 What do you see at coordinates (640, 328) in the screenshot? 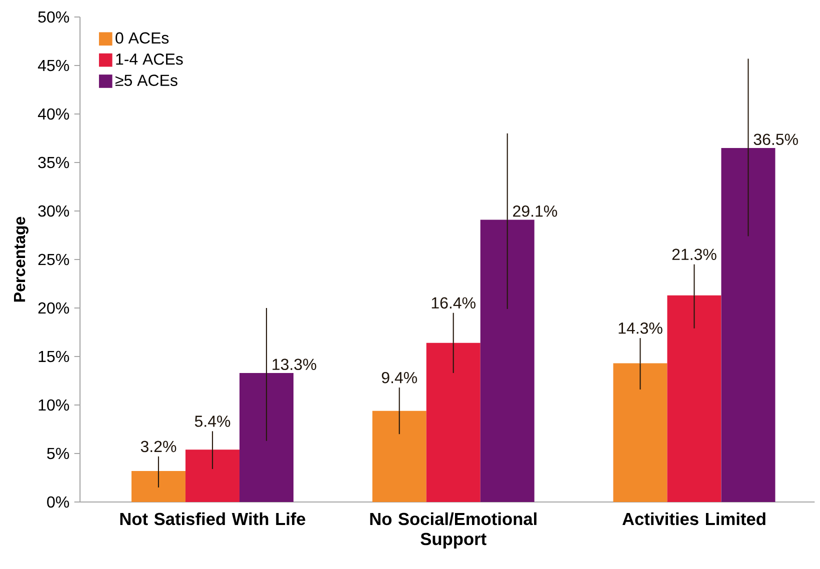
I see `data-label: 14.3%` at bounding box center [640, 328].